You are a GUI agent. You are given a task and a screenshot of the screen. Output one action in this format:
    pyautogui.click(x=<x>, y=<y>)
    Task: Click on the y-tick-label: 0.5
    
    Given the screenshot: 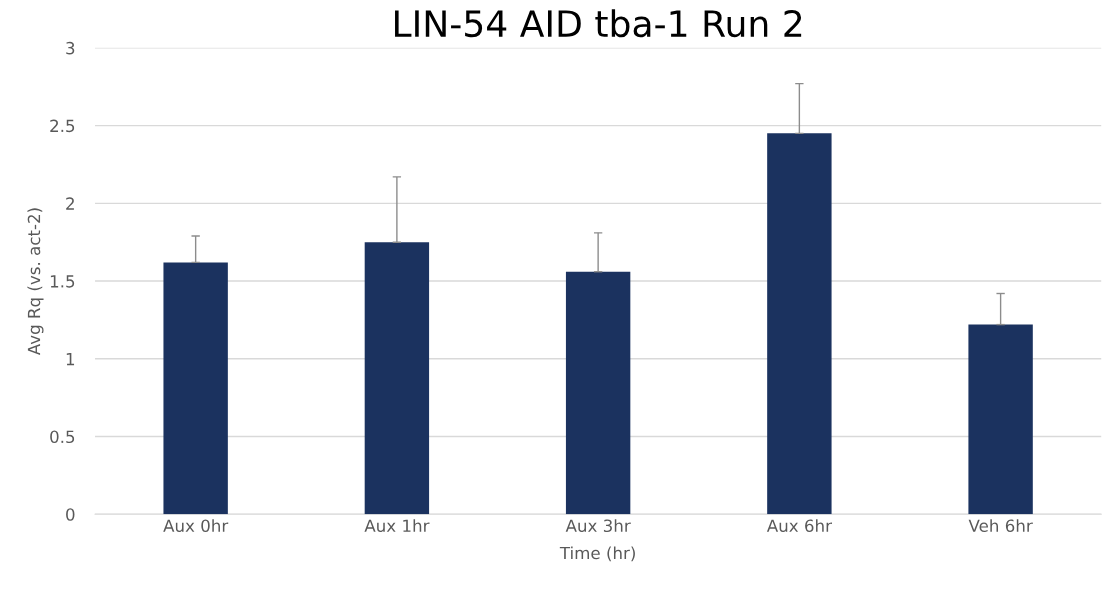 What is the action you would take?
    pyautogui.click(x=62, y=437)
    